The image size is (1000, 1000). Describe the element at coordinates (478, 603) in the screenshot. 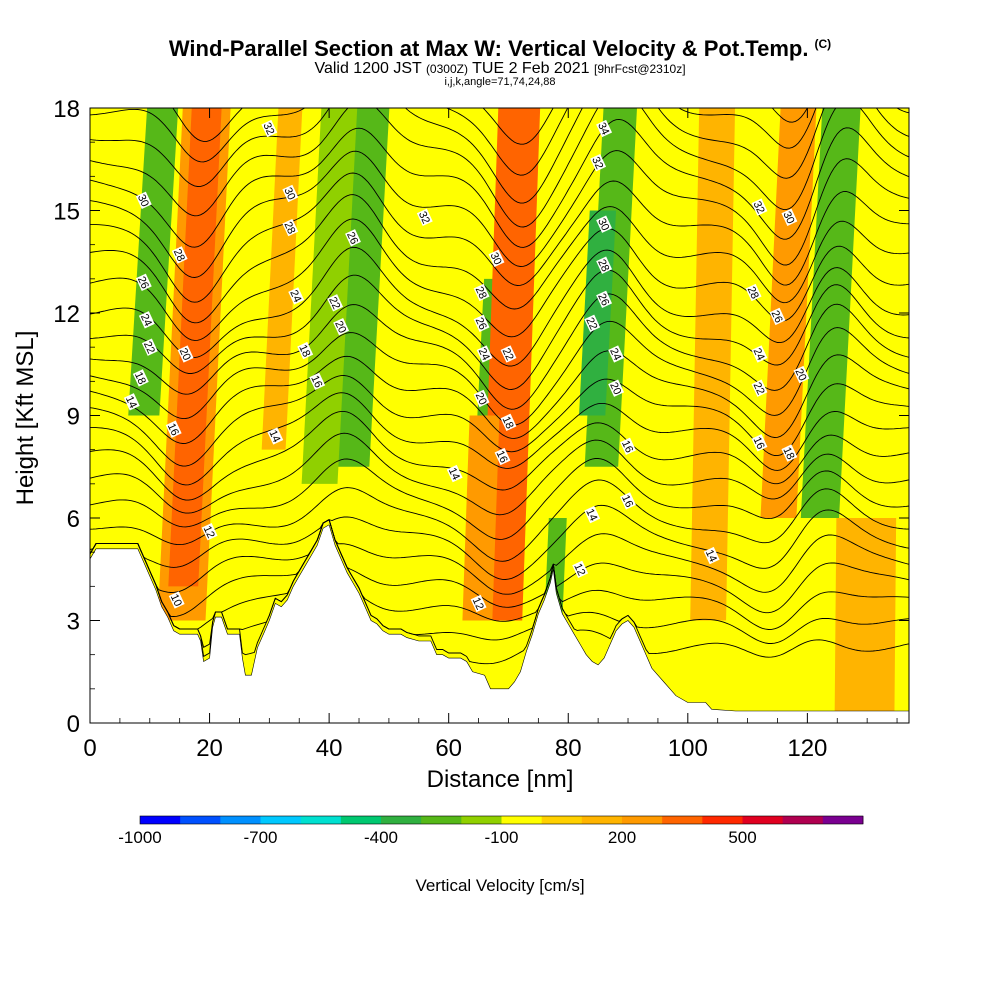

I see `theta-label: 12` at that location.